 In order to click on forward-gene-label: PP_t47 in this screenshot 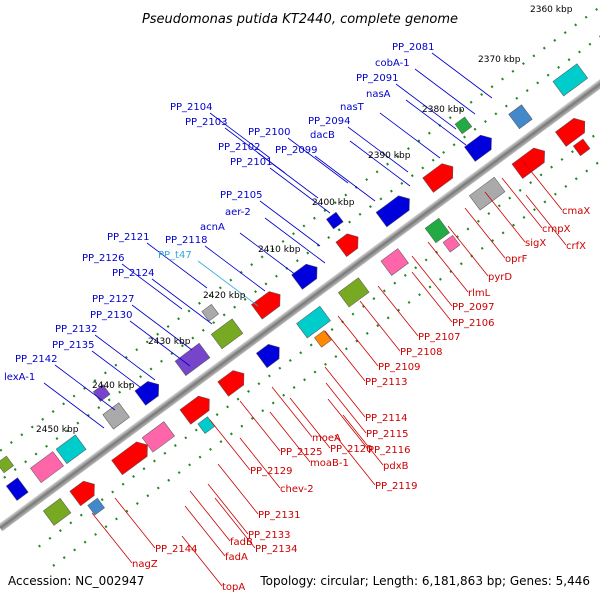, I will do `click(175, 255)`.